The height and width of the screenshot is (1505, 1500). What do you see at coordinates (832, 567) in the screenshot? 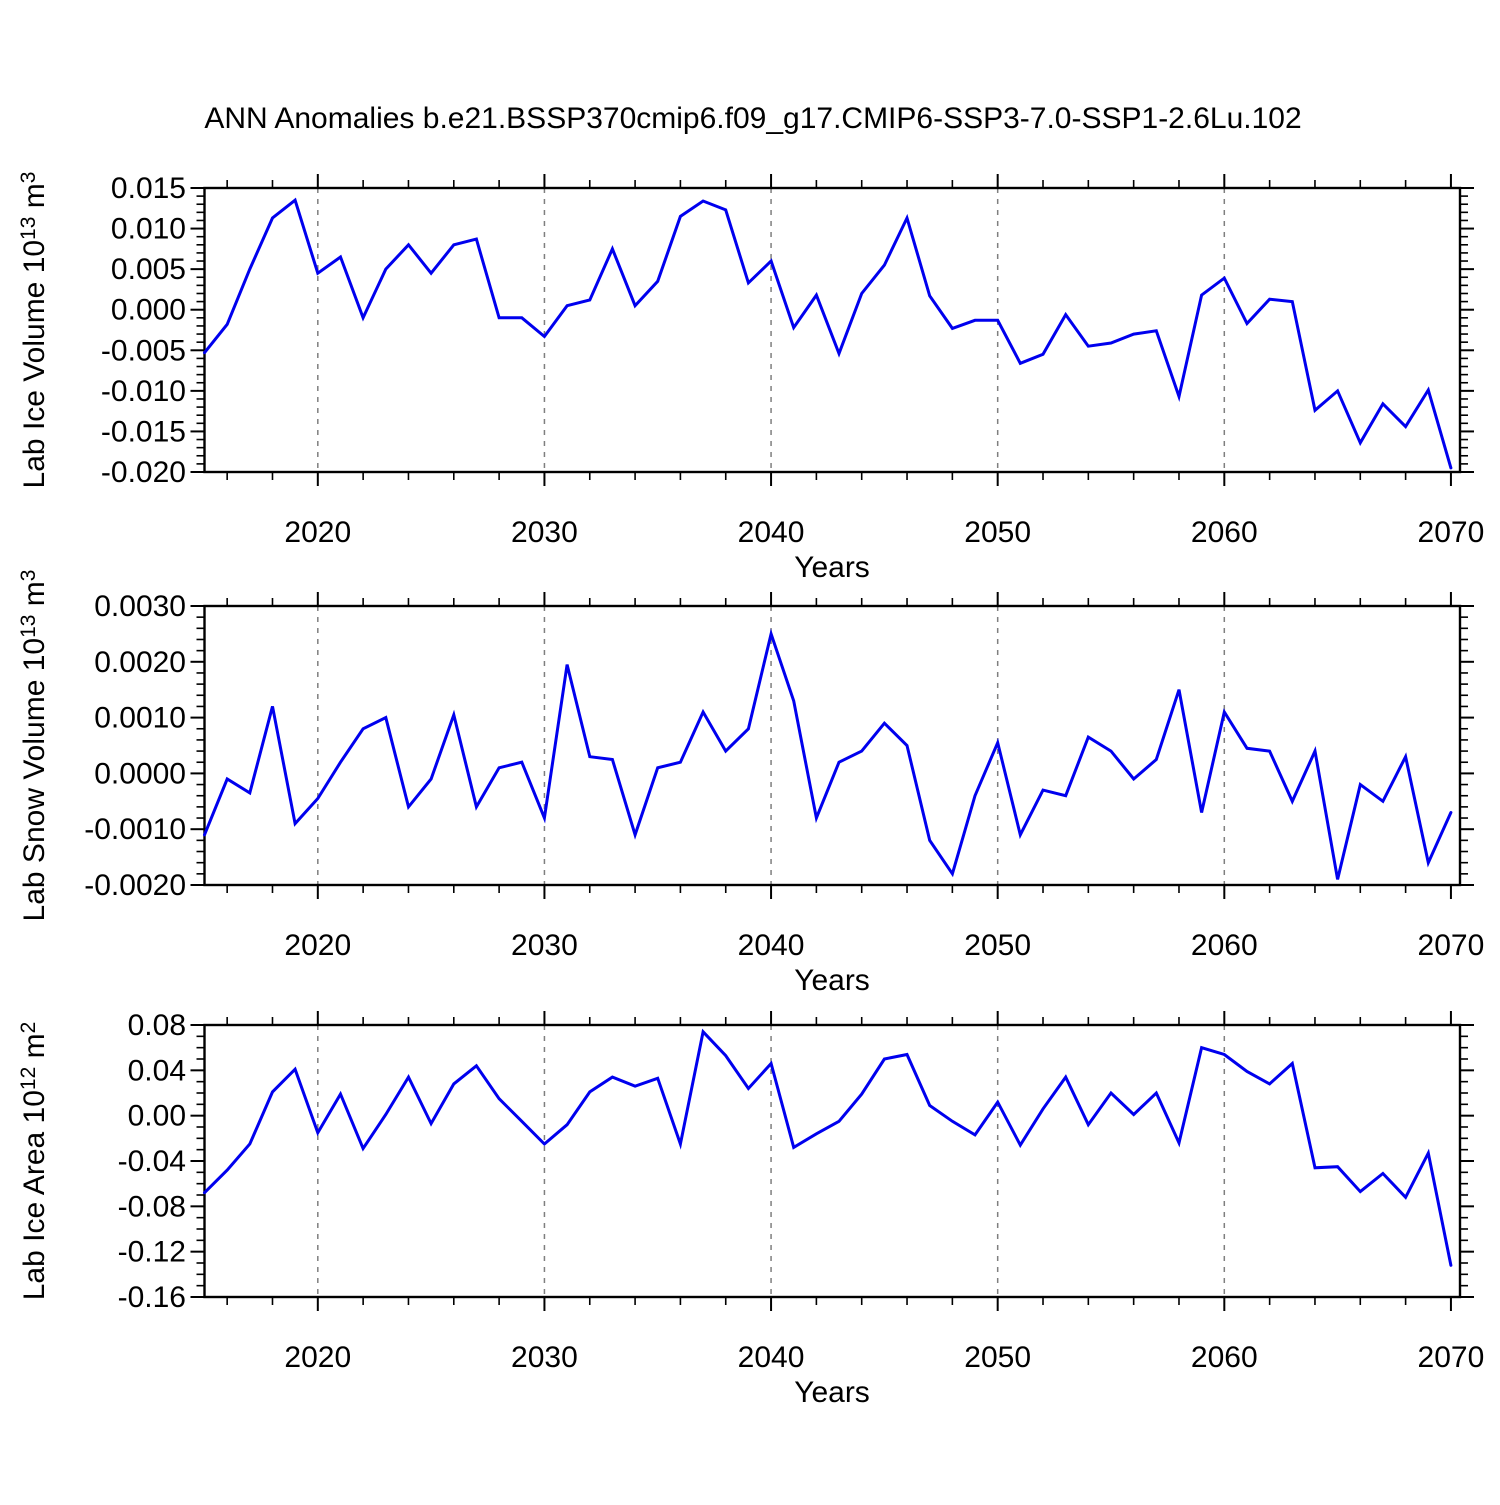
I see `x-axis-label-panel-1: Years` at bounding box center [832, 567].